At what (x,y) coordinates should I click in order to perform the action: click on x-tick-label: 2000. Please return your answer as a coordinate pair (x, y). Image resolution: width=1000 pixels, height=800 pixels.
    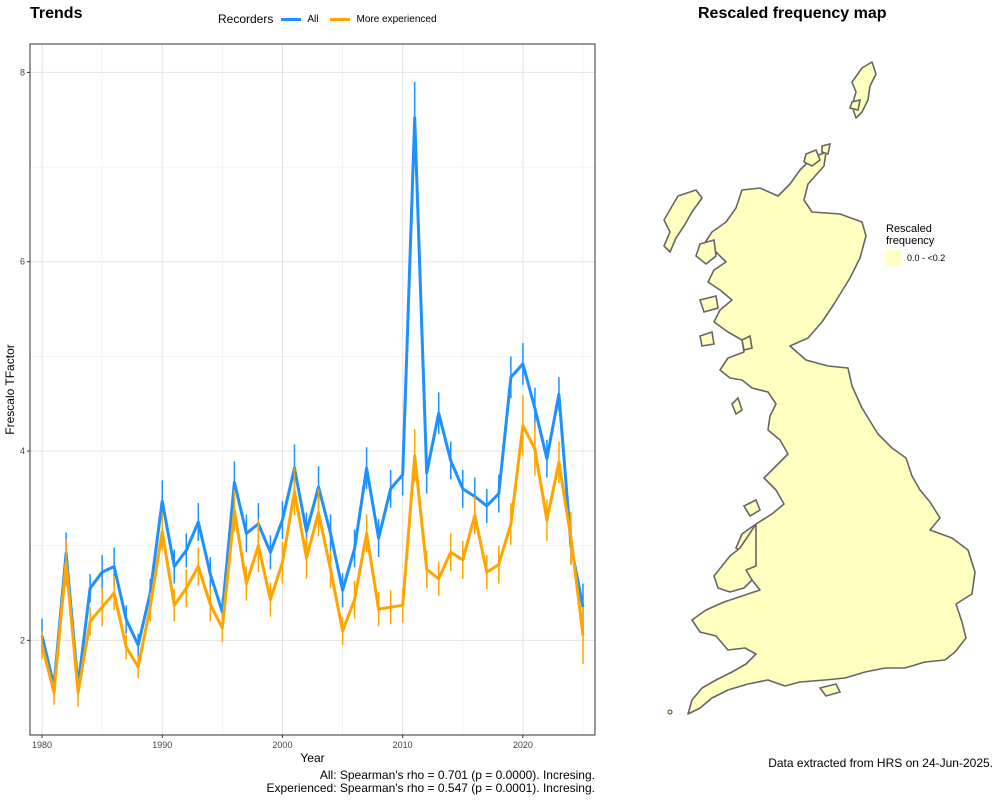
    Looking at the image, I should click on (282, 745).